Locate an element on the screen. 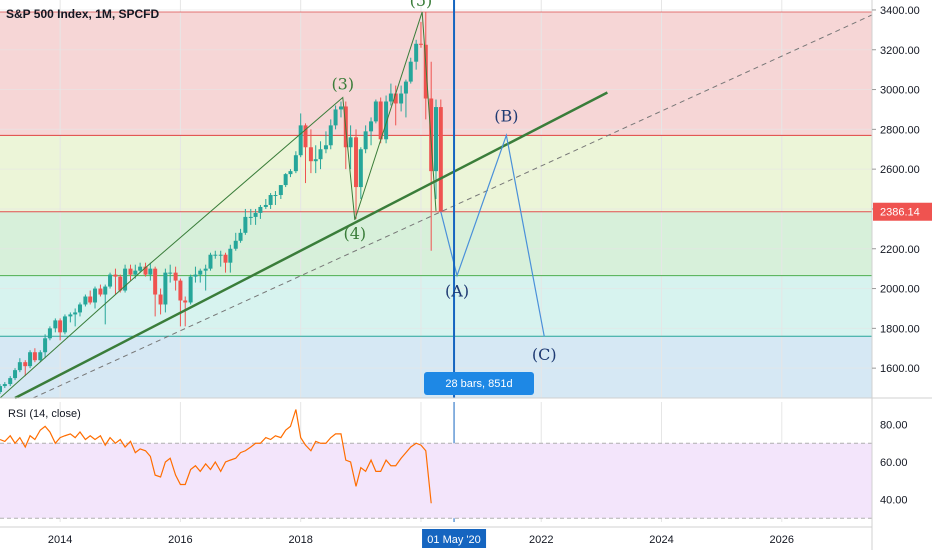 The image size is (932, 550). range-tag-label: 28 bars, 851d is located at coordinates (478, 384).